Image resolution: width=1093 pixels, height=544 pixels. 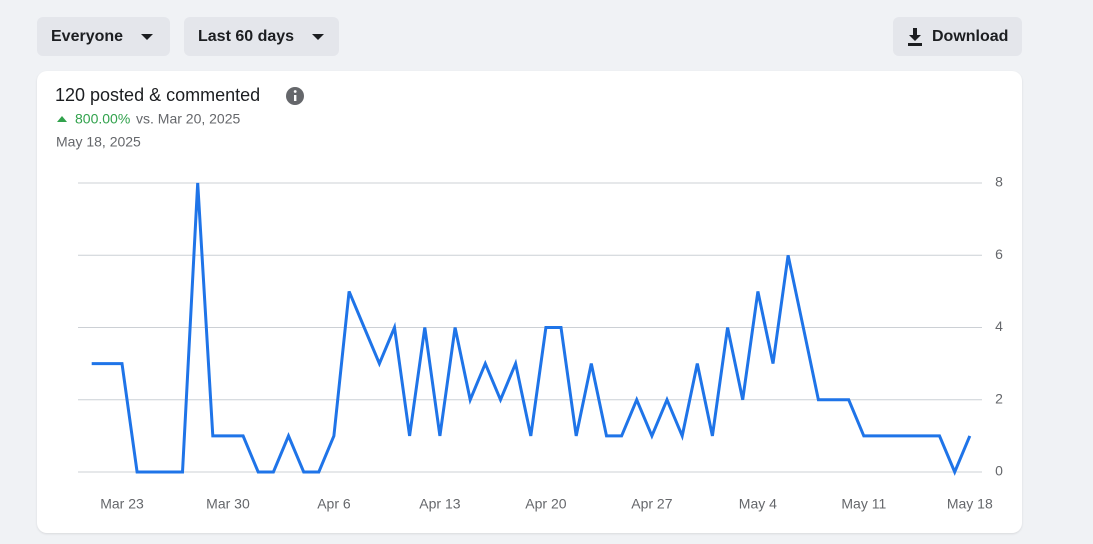 What do you see at coordinates (915, 36) in the screenshot?
I see `download-icon` at bounding box center [915, 36].